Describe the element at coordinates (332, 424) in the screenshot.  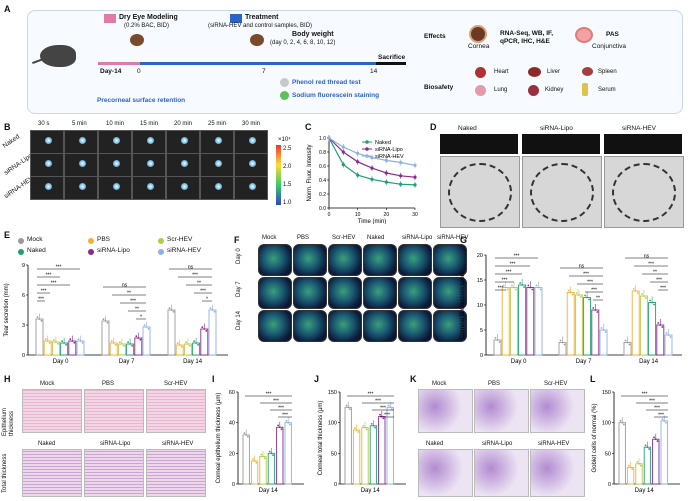
I see `y-tick-label: 100` at that location.